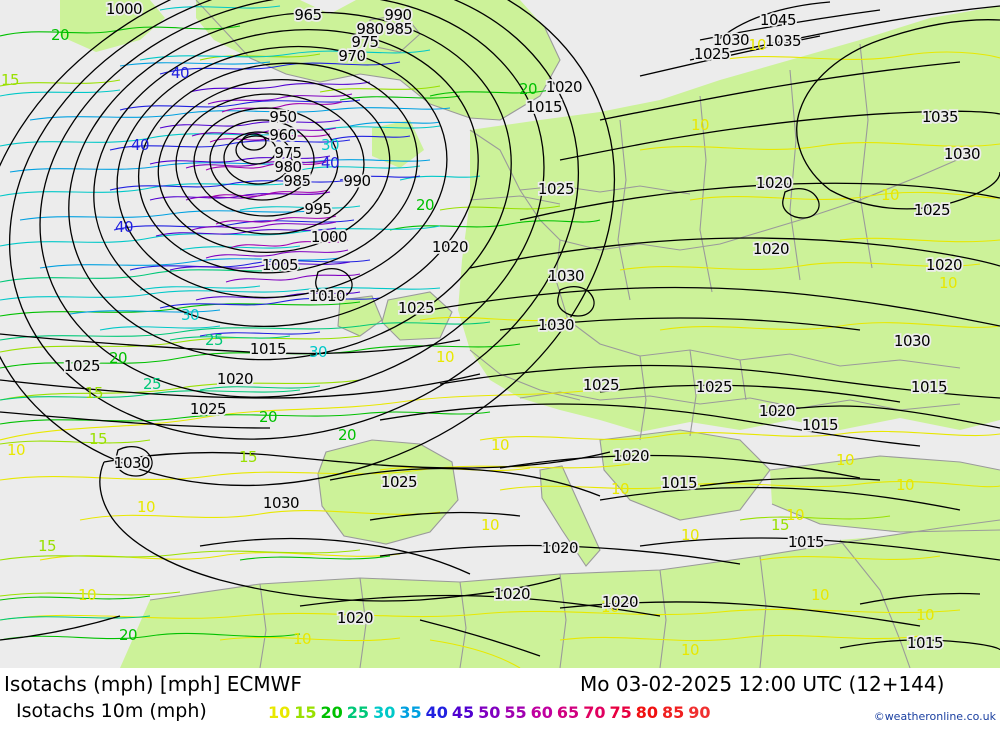 This screenshot has width=1000, height=733. Describe the element at coordinates (699, 712) in the screenshot. I see `scale-stop-90: 90` at that location.